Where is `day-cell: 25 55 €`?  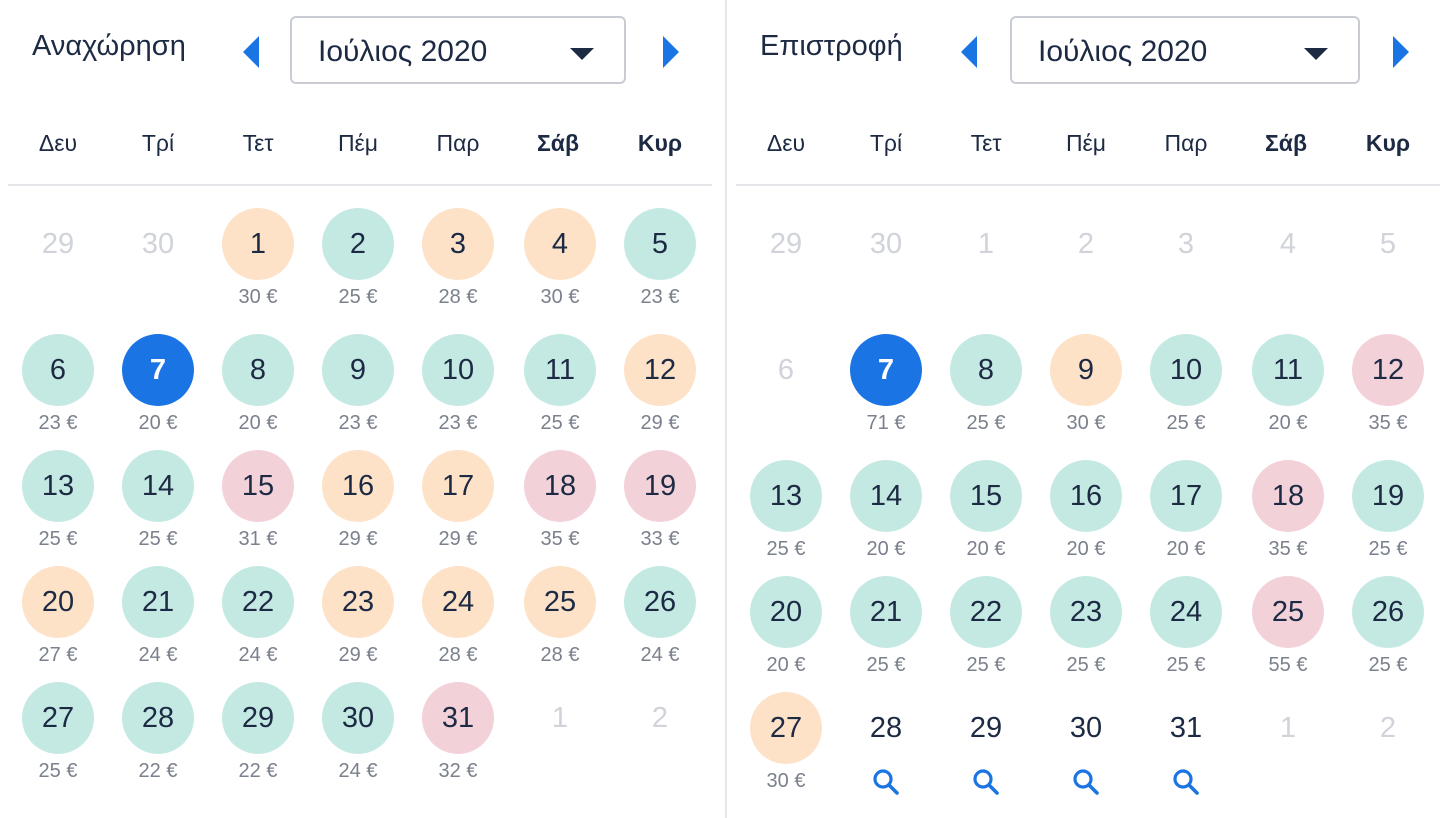
day-cell: 25 55 € is located at coordinates (1288, 634).